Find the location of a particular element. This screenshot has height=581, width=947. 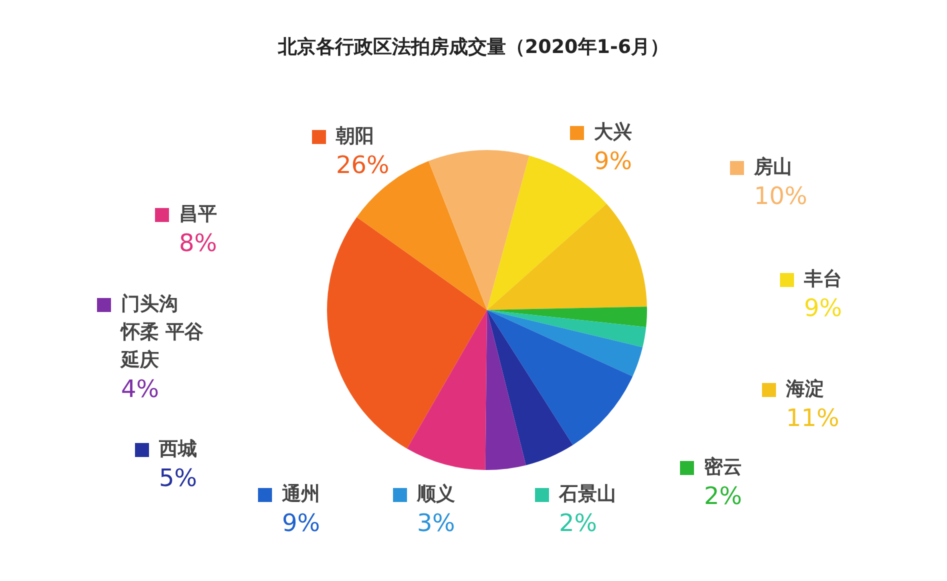

data-label: 3% is located at coordinates (436, 523).